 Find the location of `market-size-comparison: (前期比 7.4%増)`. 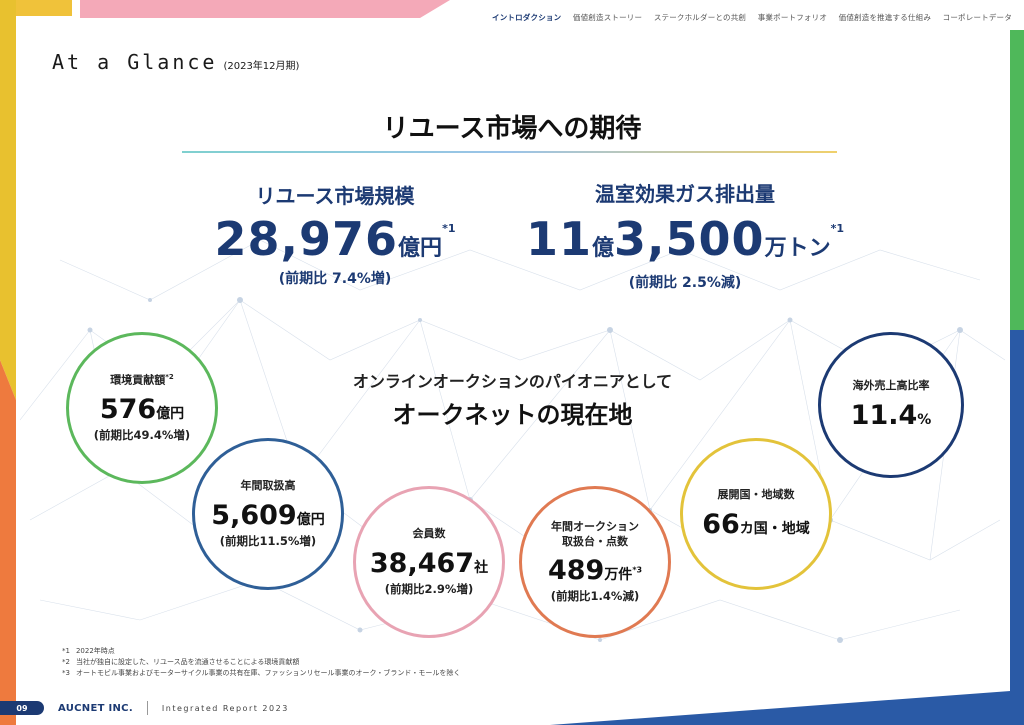

market-size-comparison: (前期比 7.4%増) is located at coordinates (335, 279).